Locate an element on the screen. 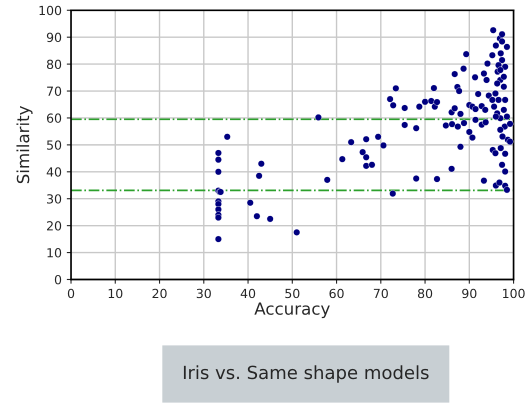  x-tick-label: 80 is located at coordinates (425, 293).